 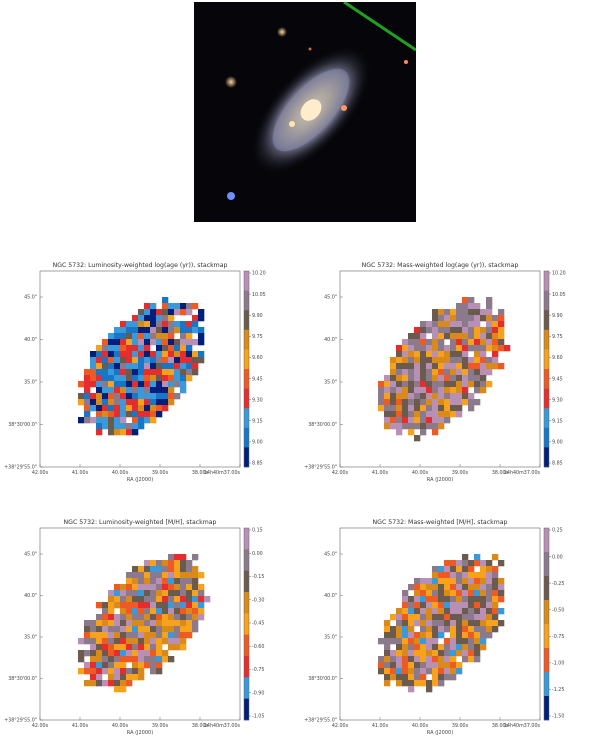 I want to click on star, so click(x=282, y=32).